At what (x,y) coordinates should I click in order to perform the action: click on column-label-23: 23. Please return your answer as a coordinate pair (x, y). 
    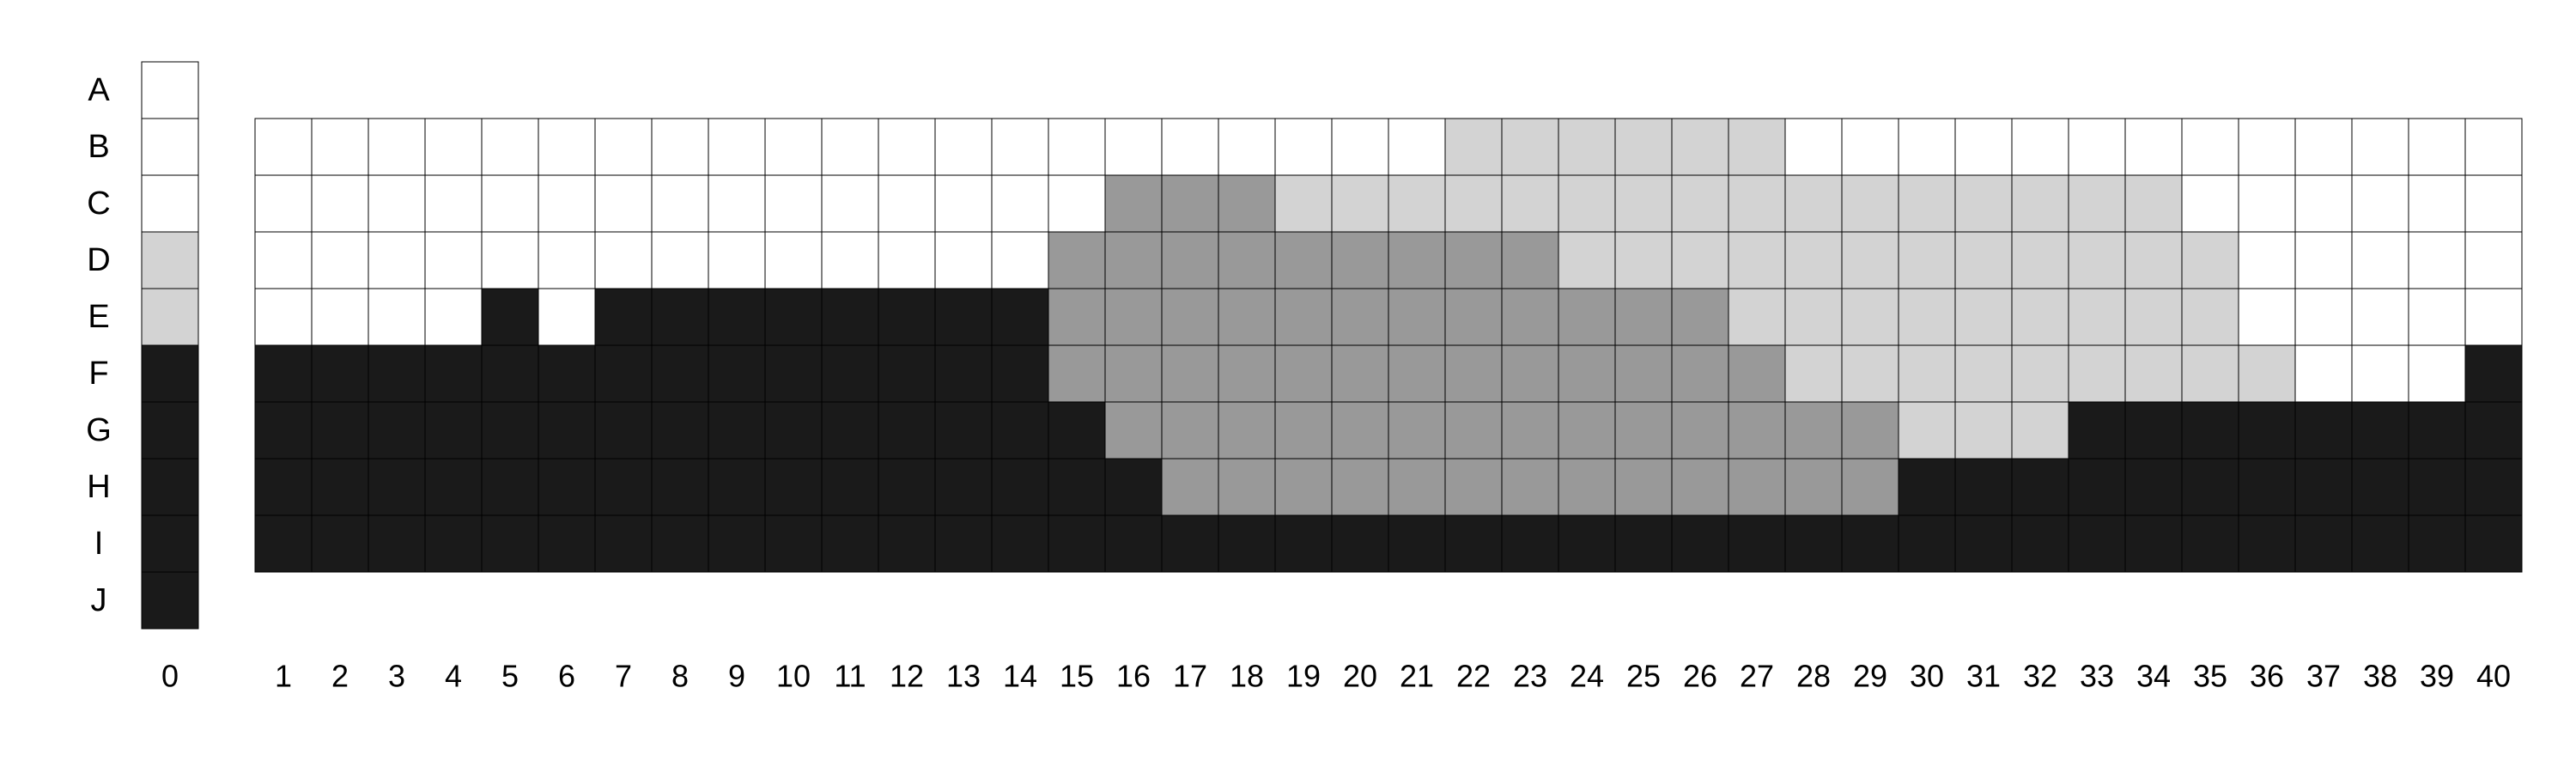
    Looking at the image, I should click on (1530, 676).